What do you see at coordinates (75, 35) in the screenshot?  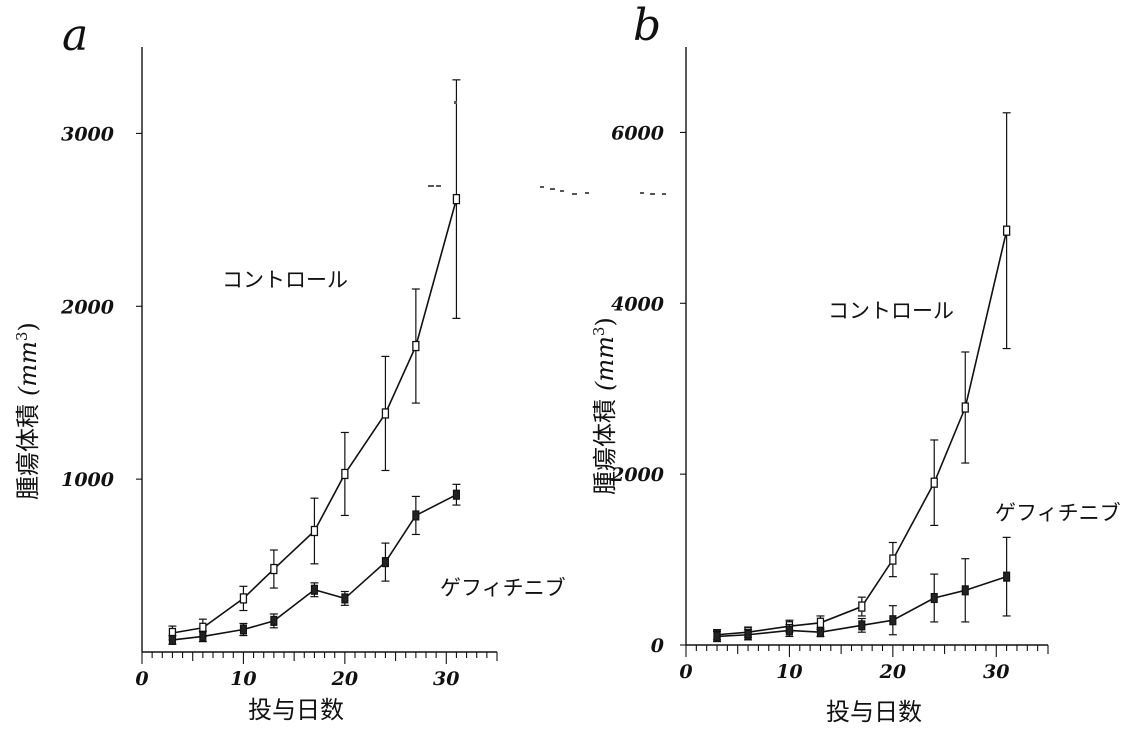 I see `panel-letter-a: a` at bounding box center [75, 35].